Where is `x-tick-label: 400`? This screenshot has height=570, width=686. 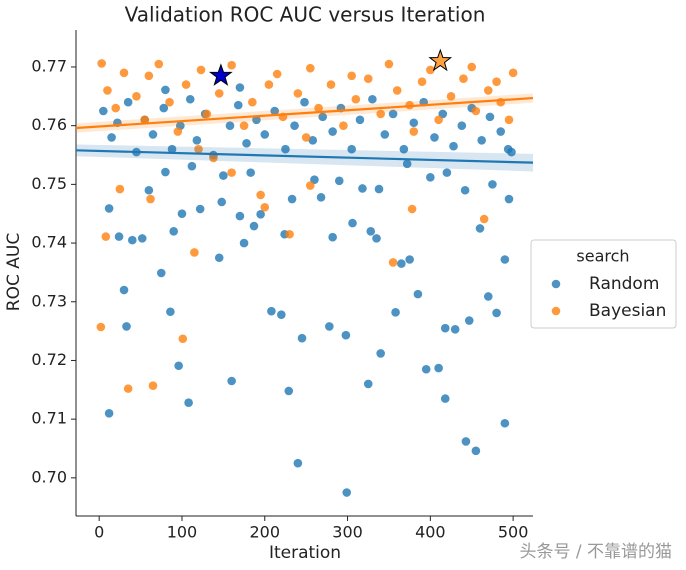 x-tick-label: 400 is located at coordinates (430, 532).